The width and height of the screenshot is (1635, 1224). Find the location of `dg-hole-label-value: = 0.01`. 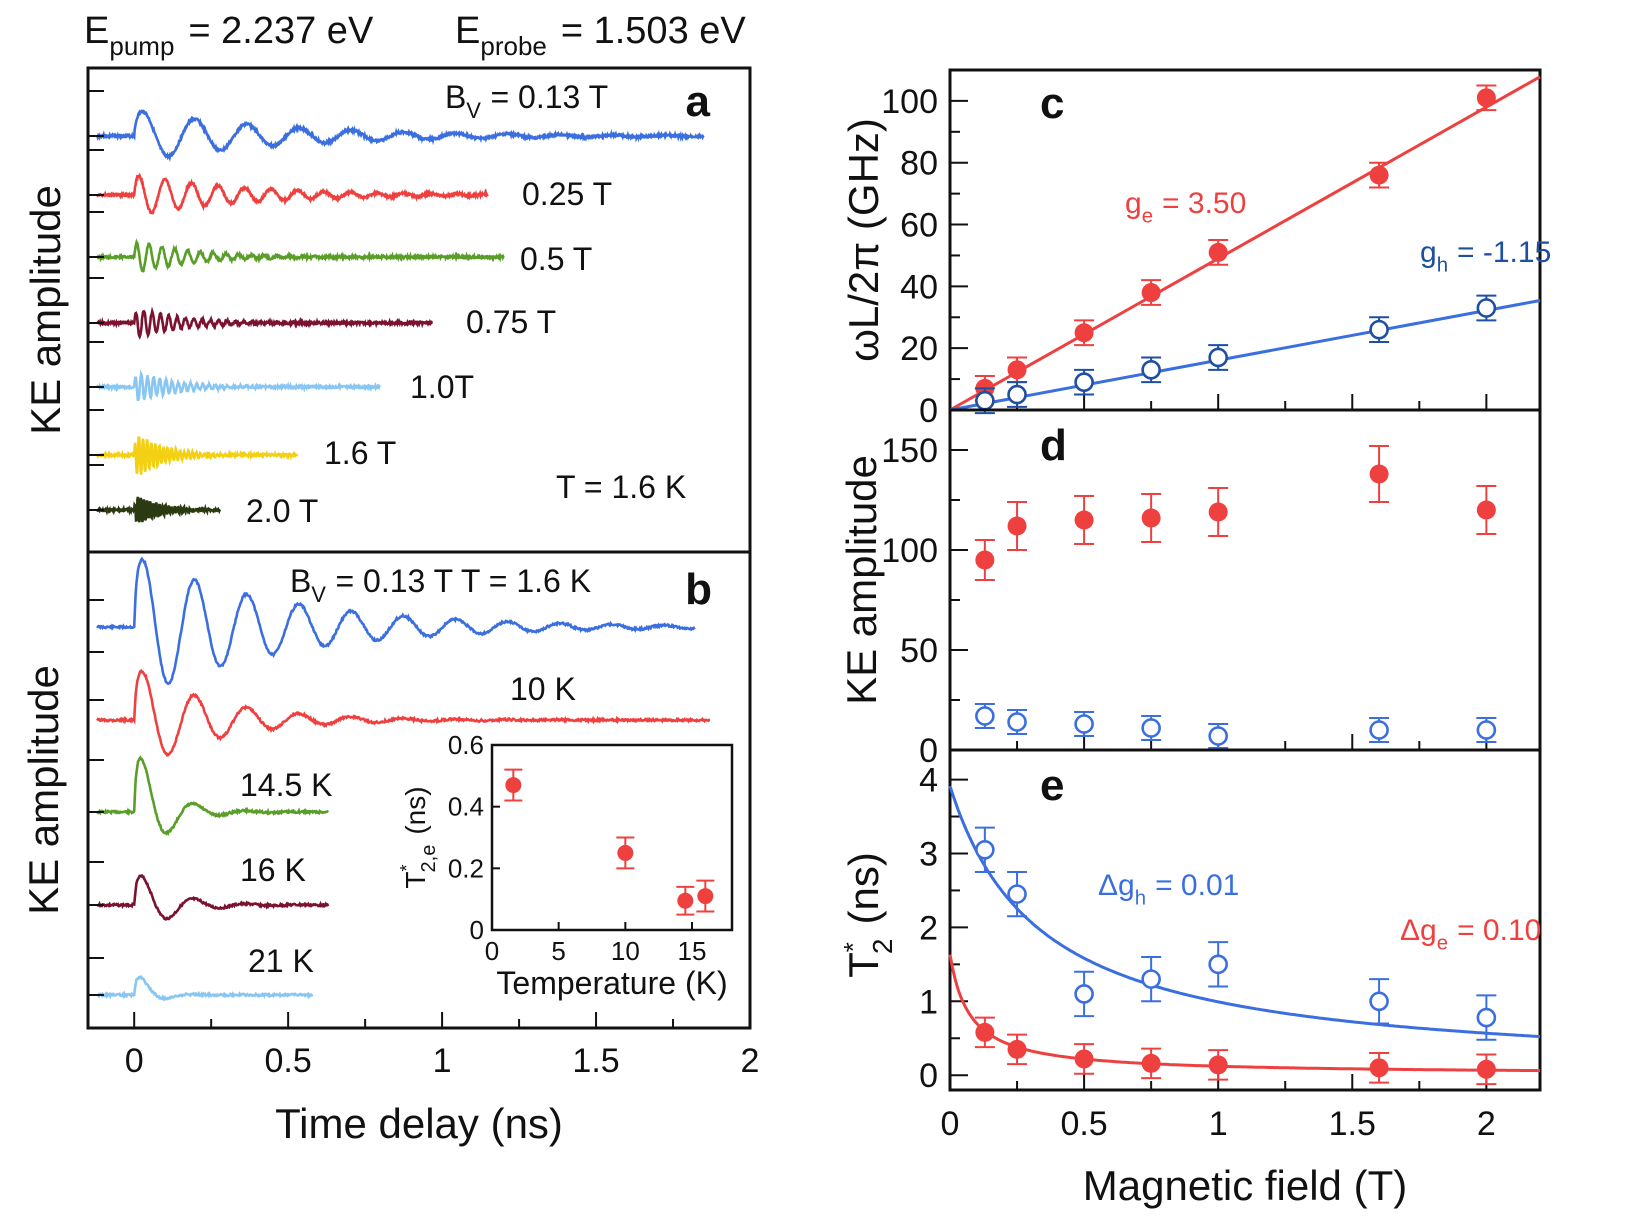

dg-hole-label-value: = 0.01 is located at coordinates (1197, 885).